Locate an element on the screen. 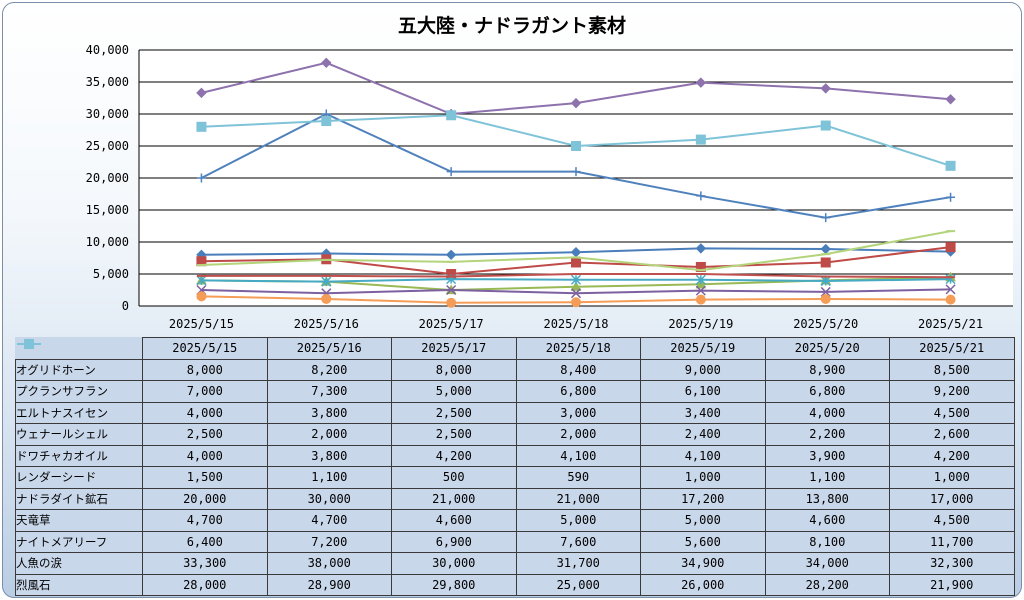 The width and height of the screenshot is (1024, 600). x-tick-label: 2025/5/20 is located at coordinates (825, 324).